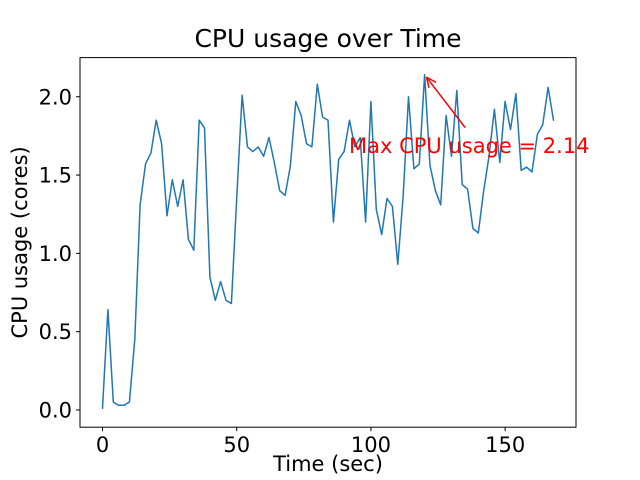 The image size is (640, 480). I want to click on annotation-arrow, so click(445, 102).